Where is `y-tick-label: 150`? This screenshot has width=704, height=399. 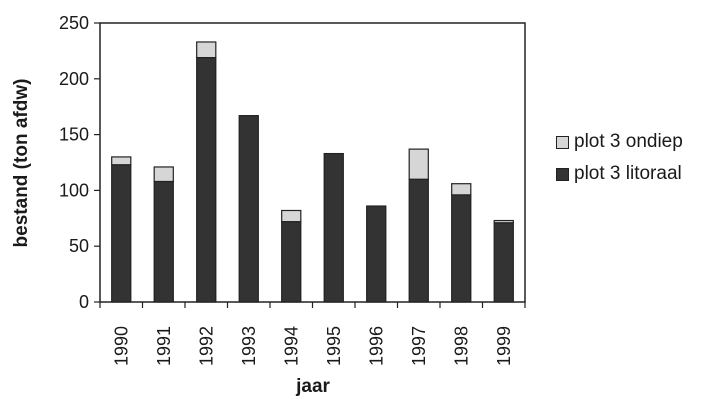
y-tick-label: 150 is located at coordinates (74, 135).